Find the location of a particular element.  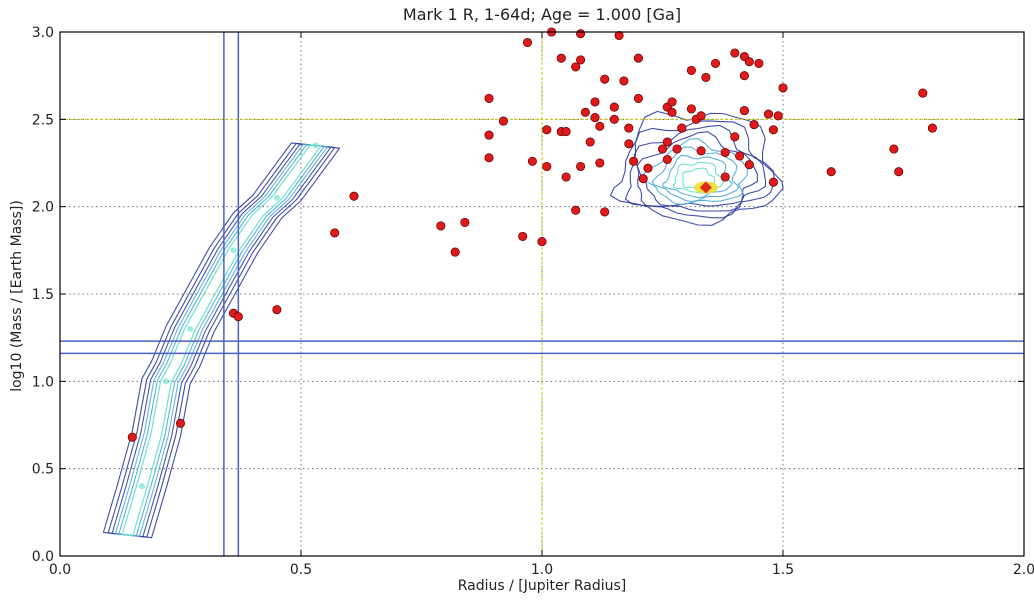

chart-title: Mark 1 R, 1-64d; Age = 1.000 [Ga] is located at coordinates (542, 14).